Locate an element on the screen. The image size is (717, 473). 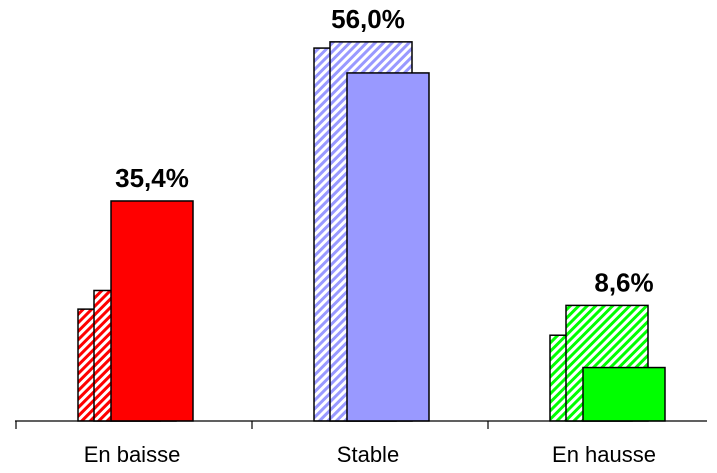
x-tick-label: En baisse is located at coordinates (132, 454).